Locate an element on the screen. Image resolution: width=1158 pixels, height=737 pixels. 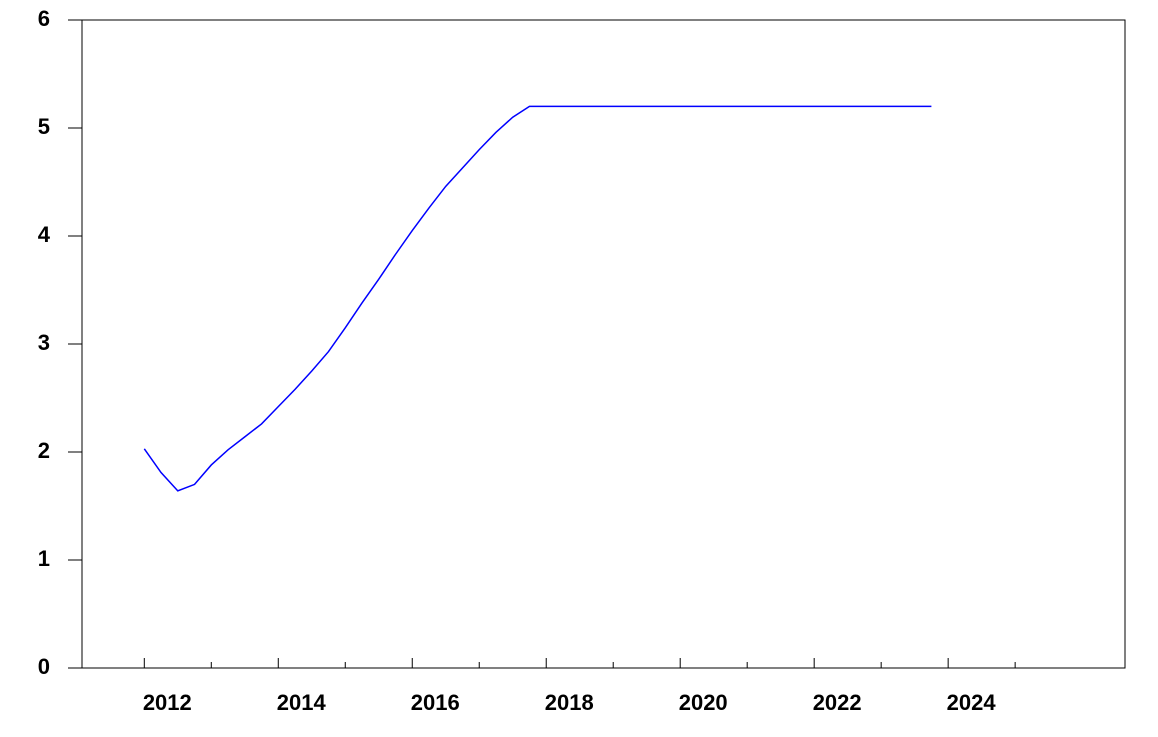
x-tick-label: 2018 is located at coordinates (569, 702).